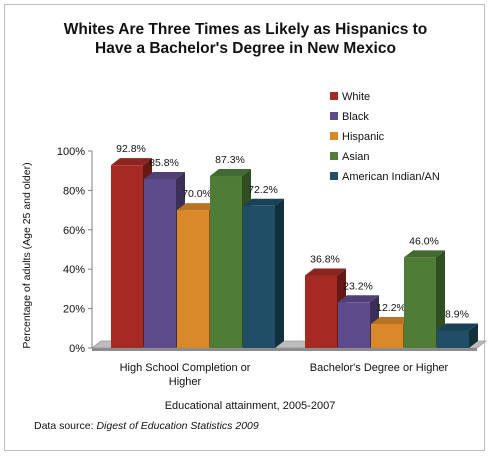 Image resolution: width=491 pixels, height=457 pixels. I want to click on legend-label: American Indian/AN, so click(391, 177).